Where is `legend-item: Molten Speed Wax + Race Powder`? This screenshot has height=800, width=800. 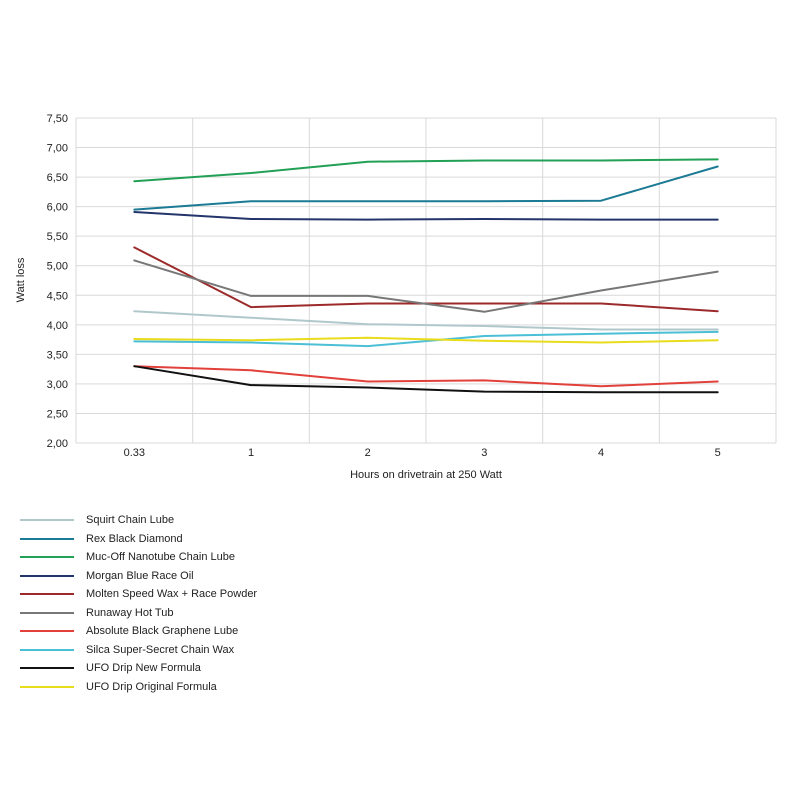 legend-item: Molten Speed Wax + Race Powder is located at coordinates (138, 594).